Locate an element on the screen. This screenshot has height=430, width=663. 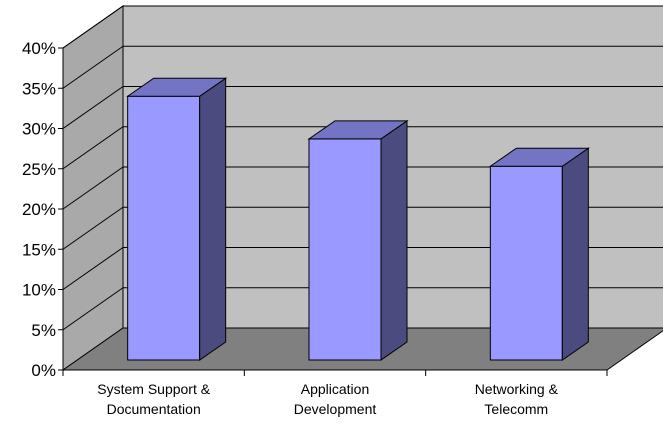
x-category-label: Telecomm is located at coordinates (516, 409).